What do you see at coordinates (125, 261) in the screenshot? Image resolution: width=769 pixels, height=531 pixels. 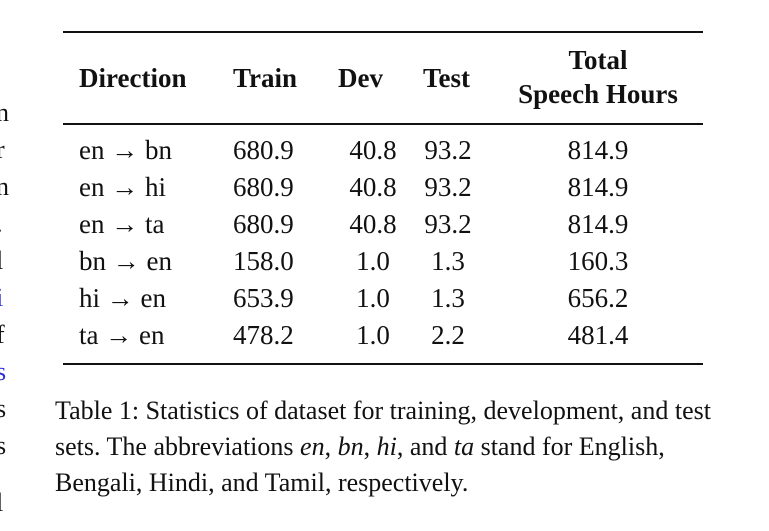 I see `cell-direction: bn → en` at bounding box center [125, 261].